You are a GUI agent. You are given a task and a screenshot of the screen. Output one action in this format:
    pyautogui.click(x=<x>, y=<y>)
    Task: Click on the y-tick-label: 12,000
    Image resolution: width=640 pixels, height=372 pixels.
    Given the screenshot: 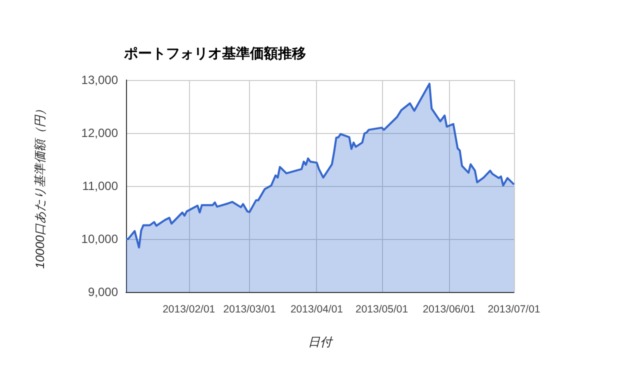 What is the action you would take?
    pyautogui.click(x=99, y=133)
    